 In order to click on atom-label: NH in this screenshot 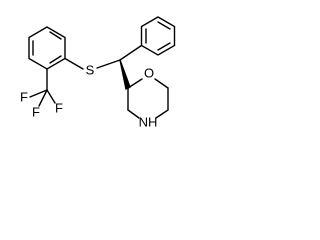, I will do `click(148, 121)`.